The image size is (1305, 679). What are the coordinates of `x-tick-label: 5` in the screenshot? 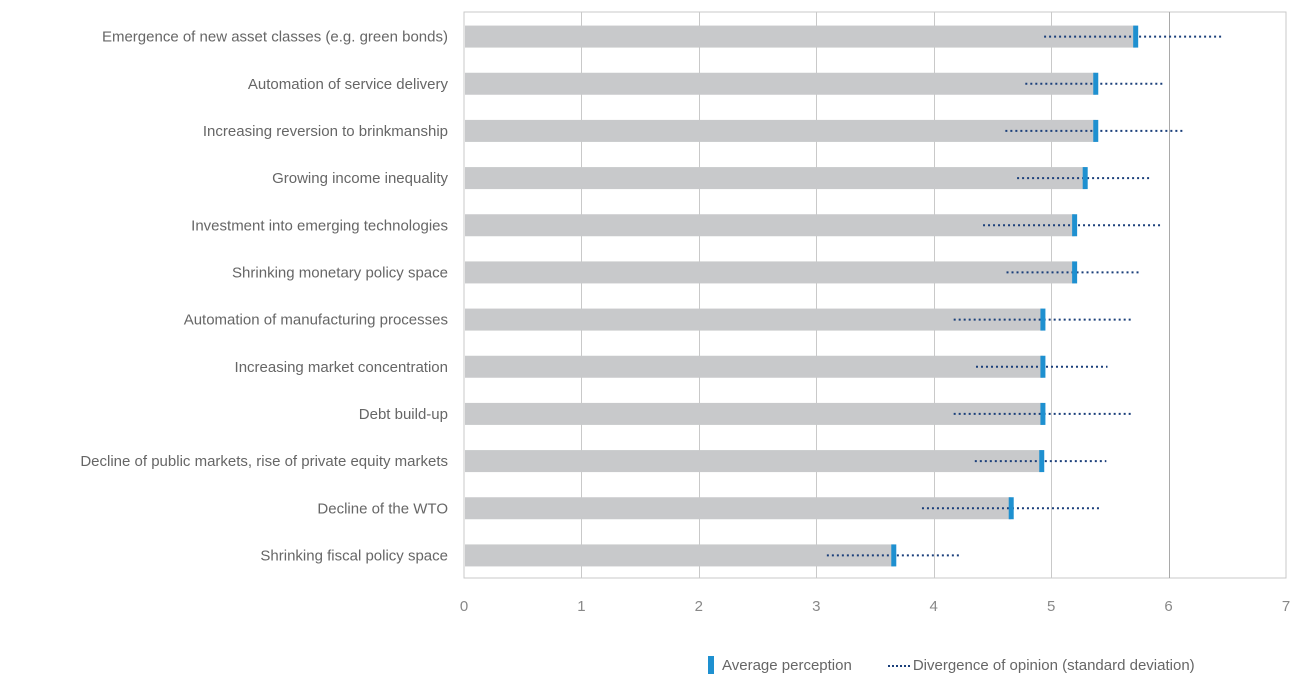 It's located at (1051, 606).